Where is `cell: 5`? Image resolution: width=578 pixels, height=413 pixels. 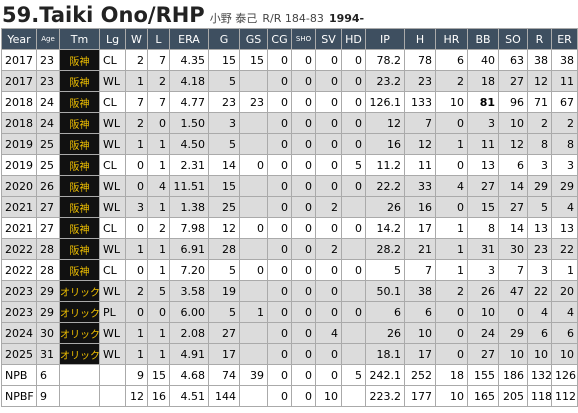 cell: 5 is located at coordinates (385, 270).